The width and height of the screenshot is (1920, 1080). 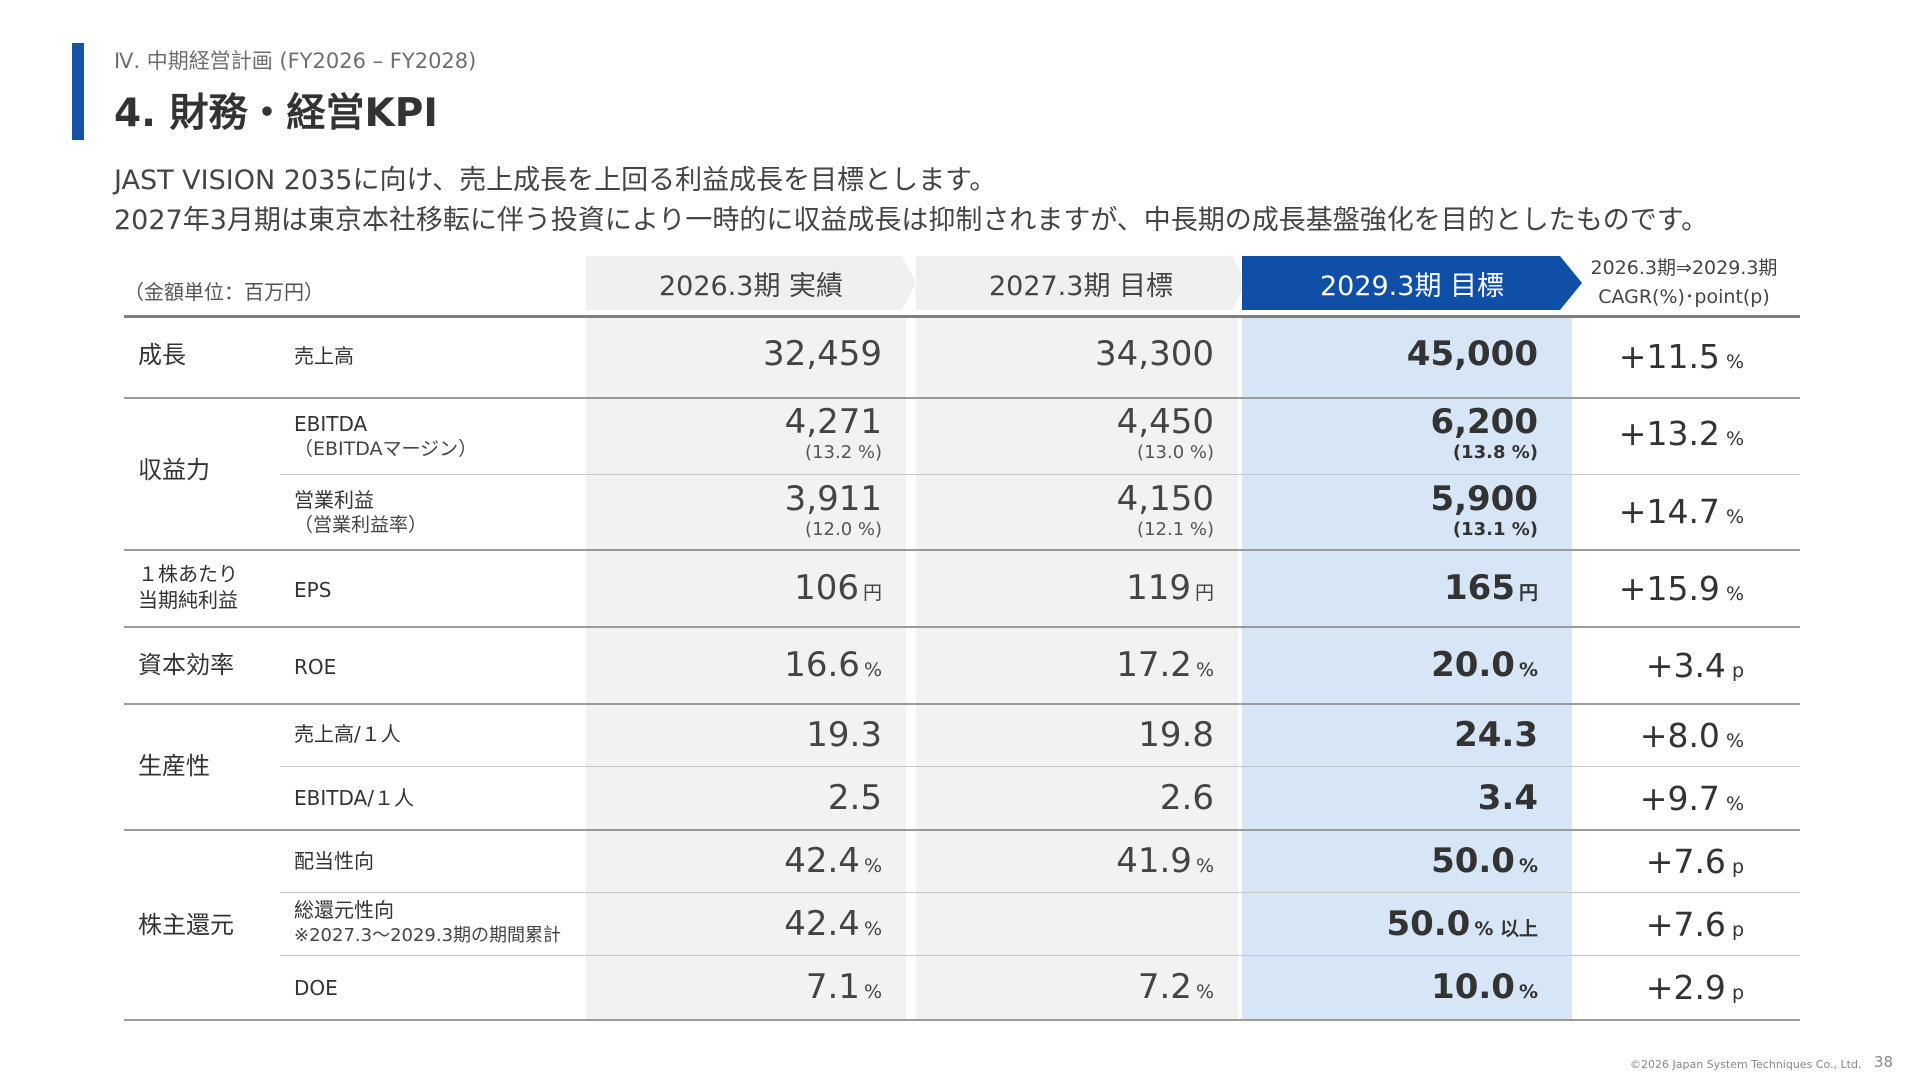 I want to click on sales-cagr: +11.5%, so click(x=1681, y=356).